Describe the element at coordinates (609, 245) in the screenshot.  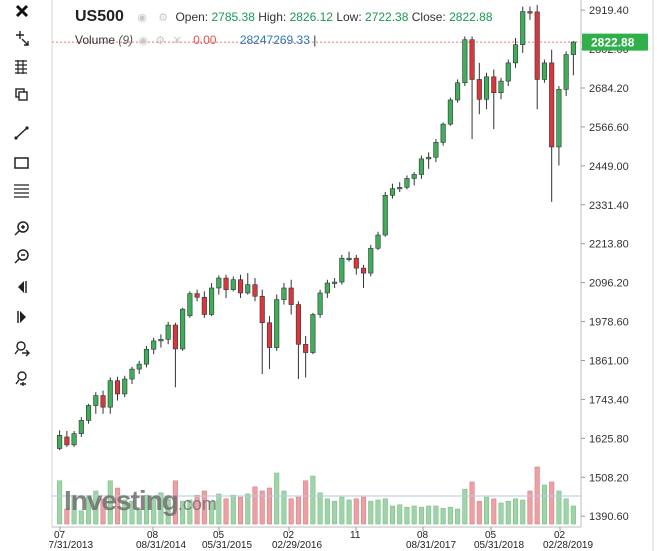
I see `y-tick-label: 2213.80` at that location.